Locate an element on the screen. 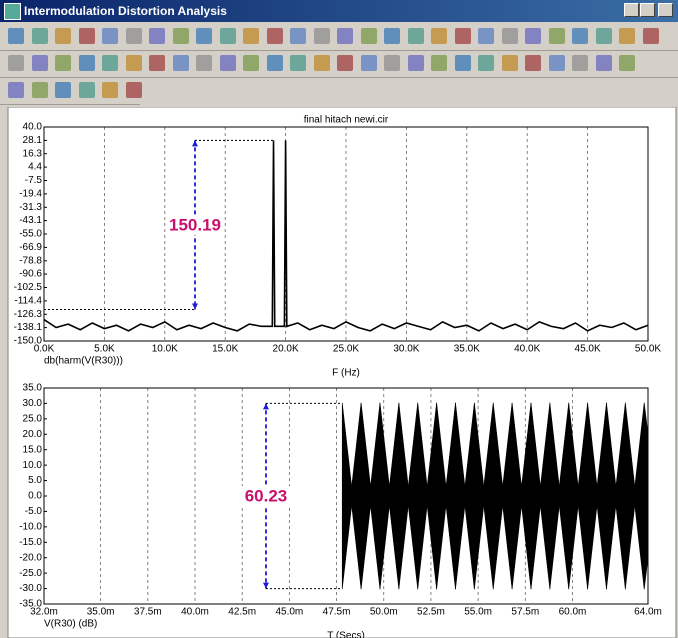 This screenshot has width=678, height=638. close-button is located at coordinates (665, 10).